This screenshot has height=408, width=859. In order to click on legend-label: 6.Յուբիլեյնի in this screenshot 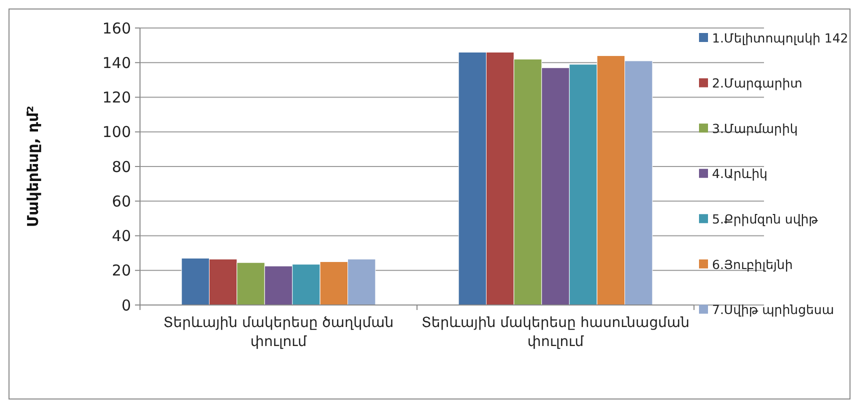, I will do `click(752, 264)`.